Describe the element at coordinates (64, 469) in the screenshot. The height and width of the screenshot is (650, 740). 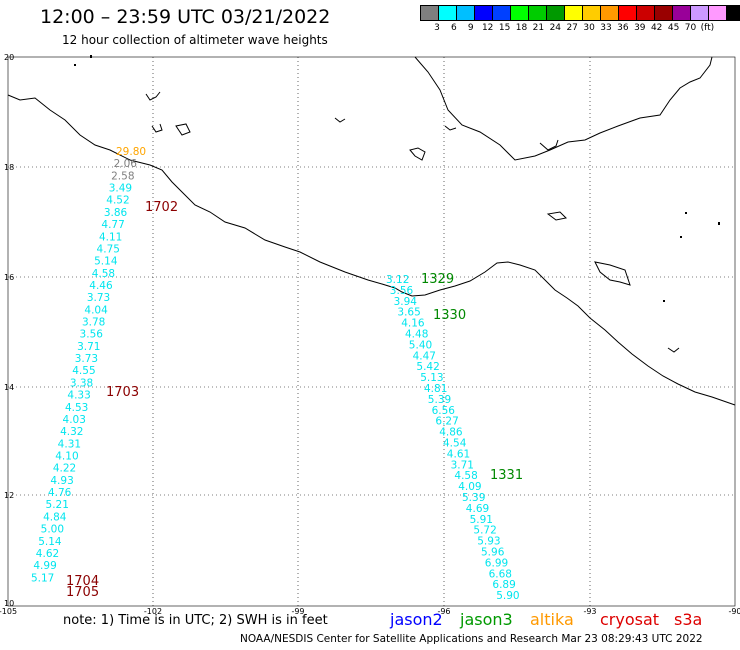
I see `swh-value: 4.22` at that location.